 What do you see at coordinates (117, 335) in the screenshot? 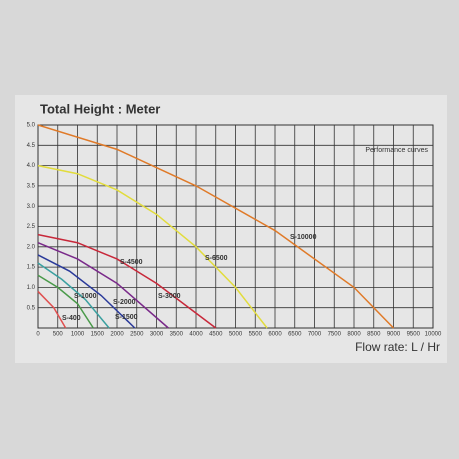
I see `x-tick-label: 2000` at bounding box center [117, 335].